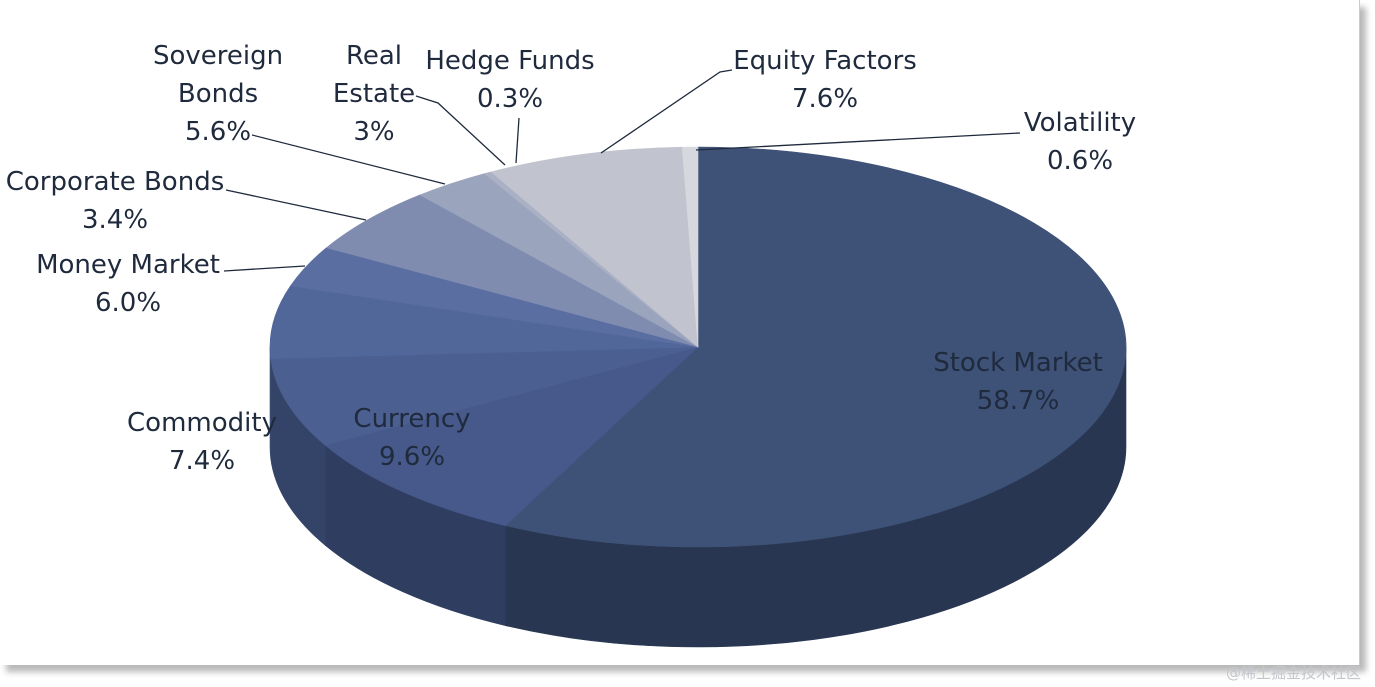 Image resolution: width=1375 pixels, height=687 pixels. Describe the element at coordinates (202, 423) in the screenshot. I see `data-label-name-commodity: Commodity` at that location.